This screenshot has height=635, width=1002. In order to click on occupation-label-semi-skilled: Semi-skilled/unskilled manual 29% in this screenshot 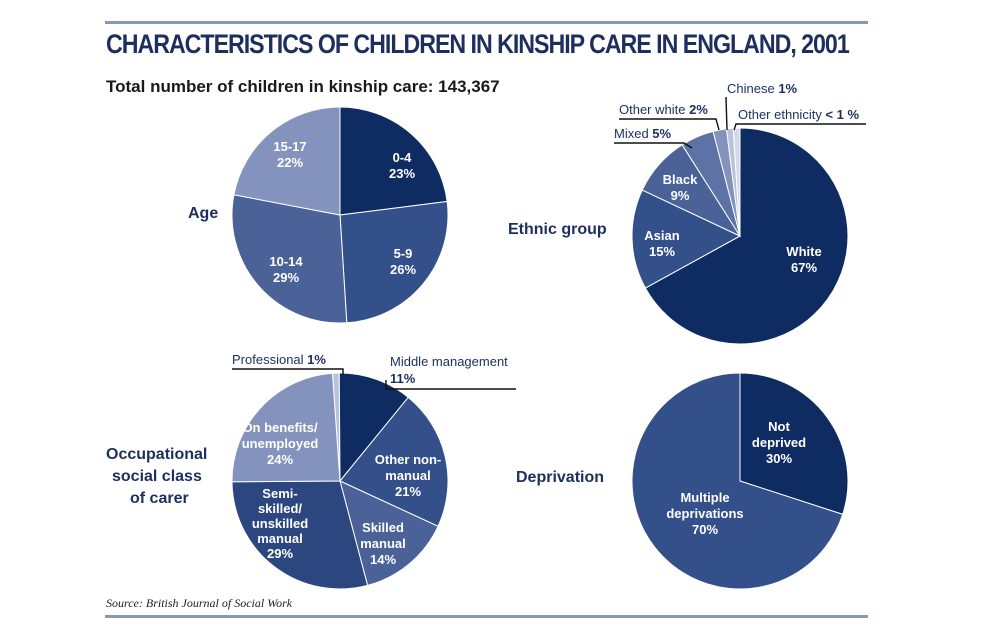, I will do `click(280, 523)`.